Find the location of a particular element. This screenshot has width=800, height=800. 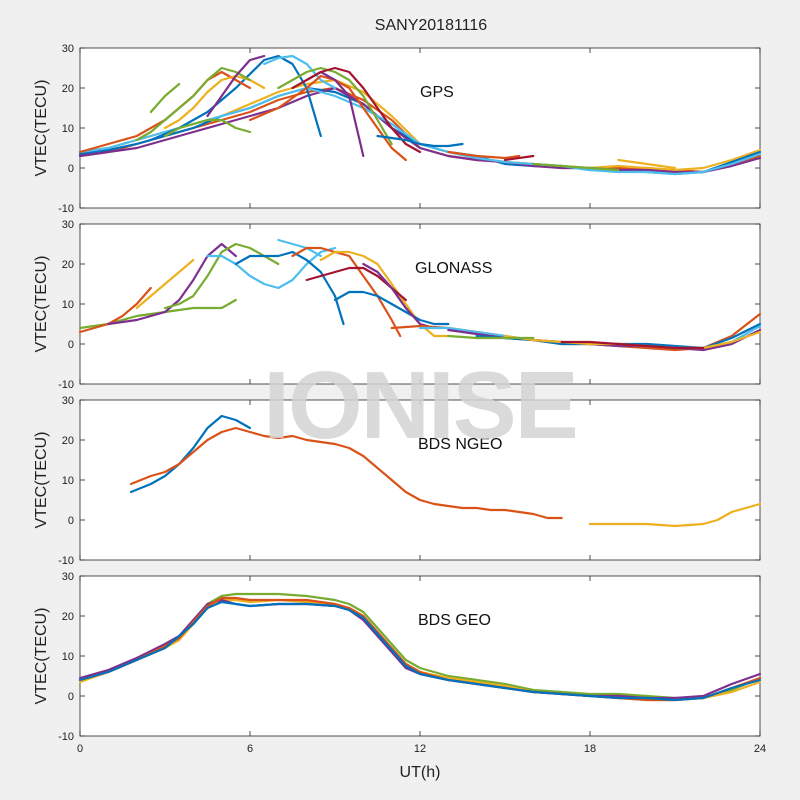

x-tick-label: 24 is located at coordinates (760, 749).